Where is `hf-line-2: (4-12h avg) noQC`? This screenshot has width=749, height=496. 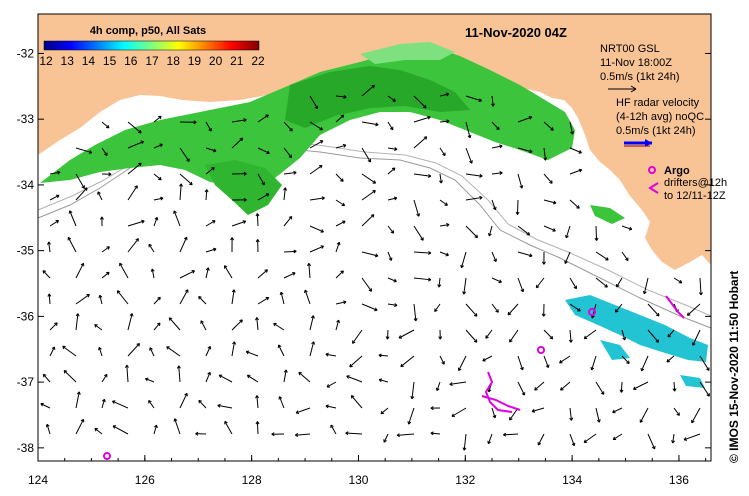
hf-line-2: (4-12h avg) noQC is located at coordinates (660, 117).